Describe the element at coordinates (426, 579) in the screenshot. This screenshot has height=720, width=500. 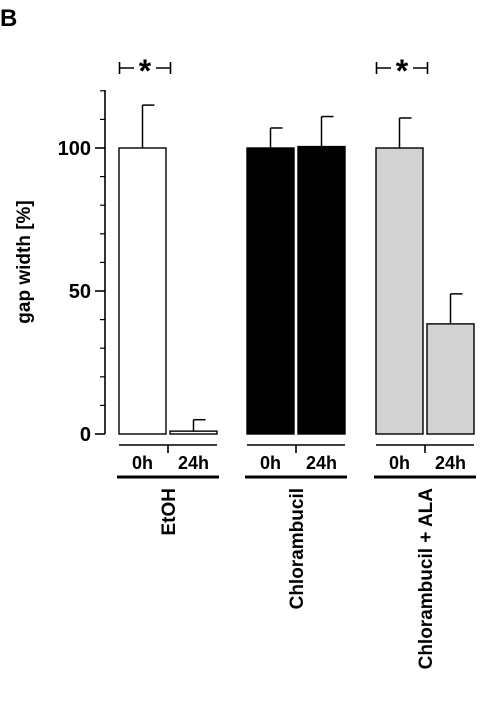
I see `group-label: Chlorambucil + ALA` at that location.